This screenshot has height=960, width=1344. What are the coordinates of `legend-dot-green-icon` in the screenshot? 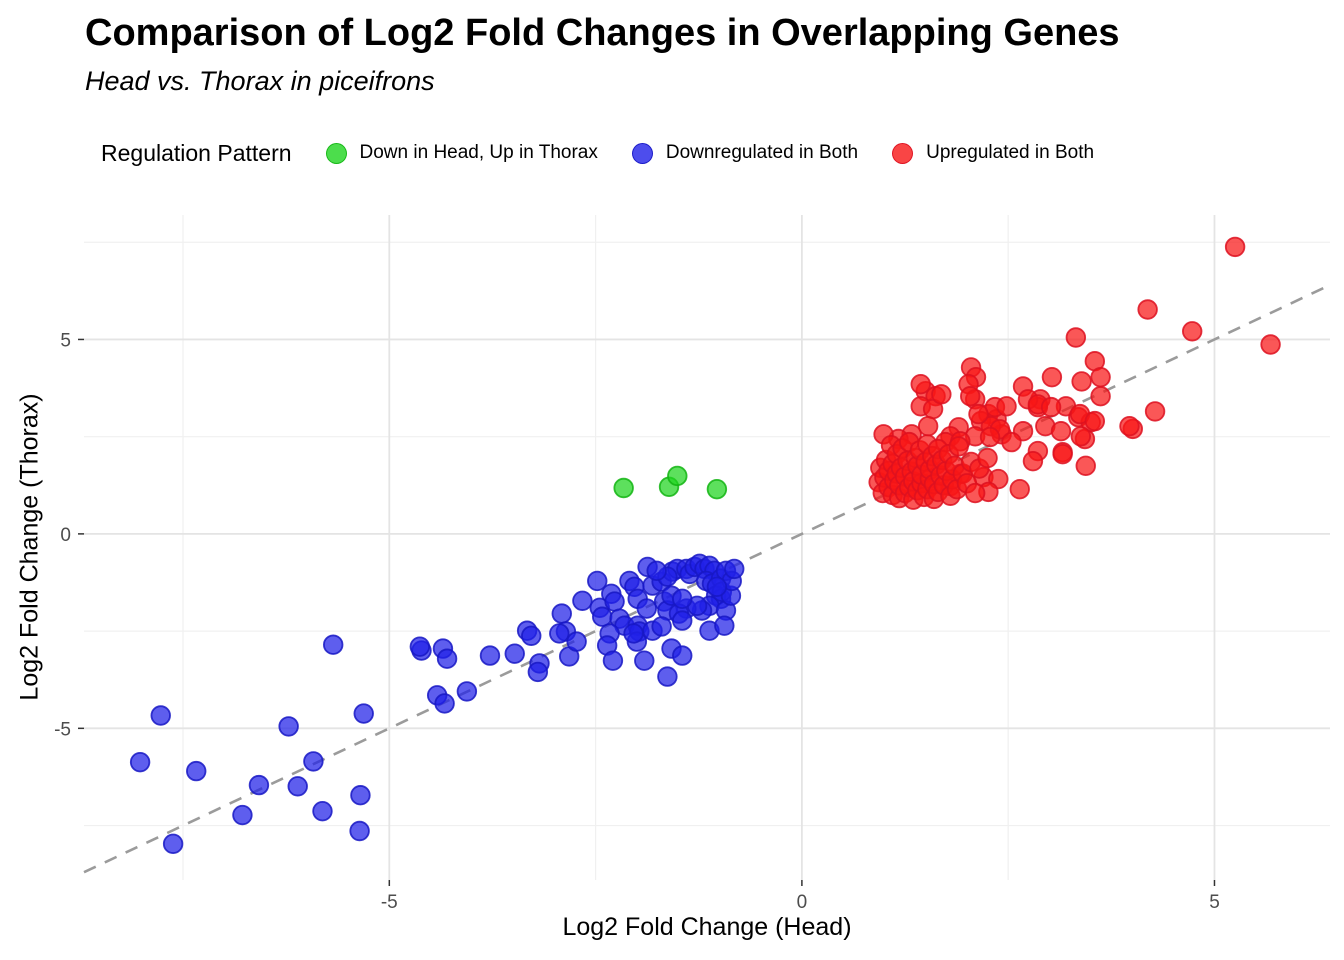 It's located at (336, 153).